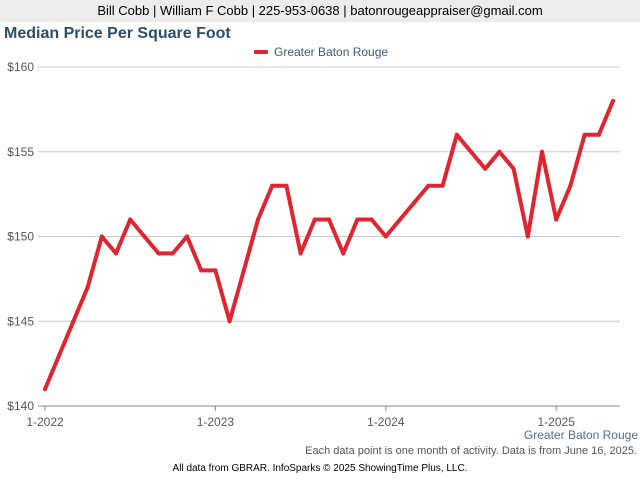 This screenshot has width=640, height=480. I want to click on y-tick-label: $155, so click(20, 152).